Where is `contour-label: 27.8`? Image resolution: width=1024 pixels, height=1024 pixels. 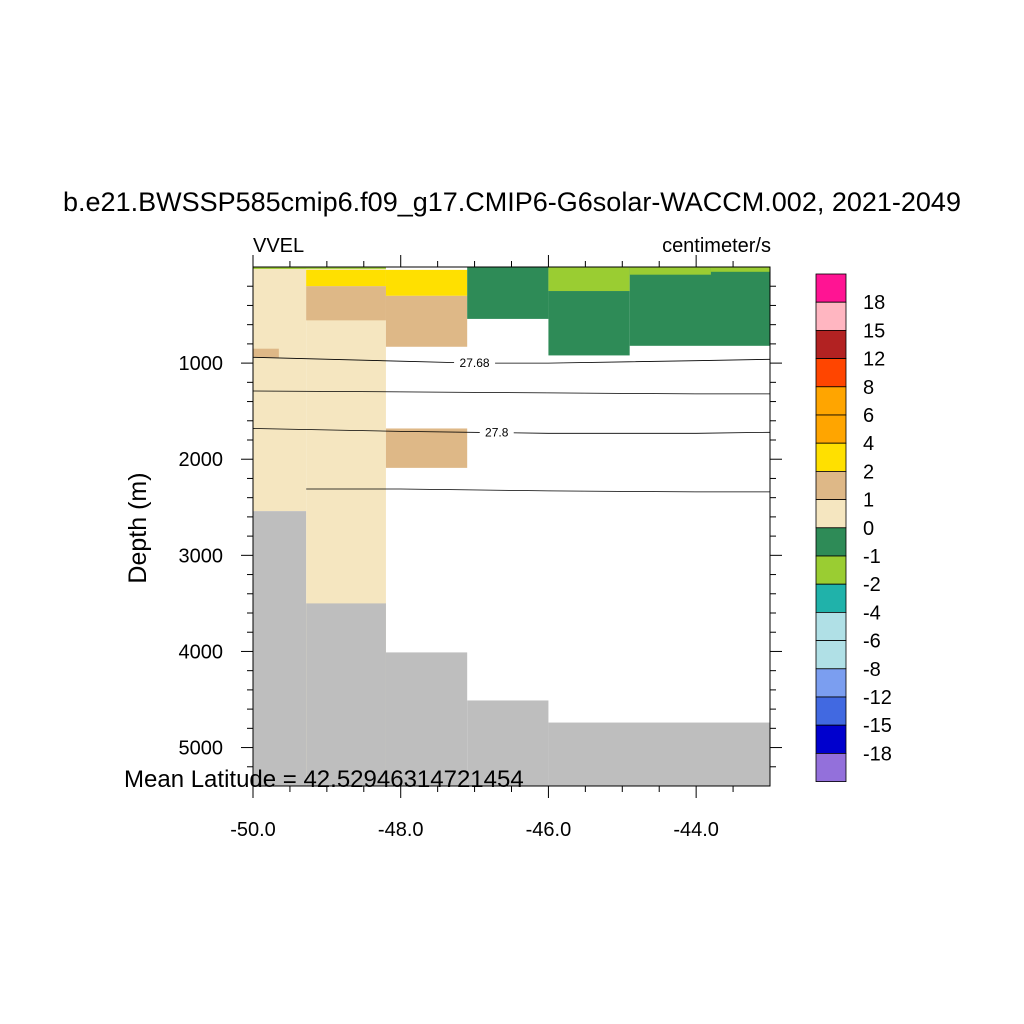
contour-label: 27.8 is located at coordinates (497, 432).